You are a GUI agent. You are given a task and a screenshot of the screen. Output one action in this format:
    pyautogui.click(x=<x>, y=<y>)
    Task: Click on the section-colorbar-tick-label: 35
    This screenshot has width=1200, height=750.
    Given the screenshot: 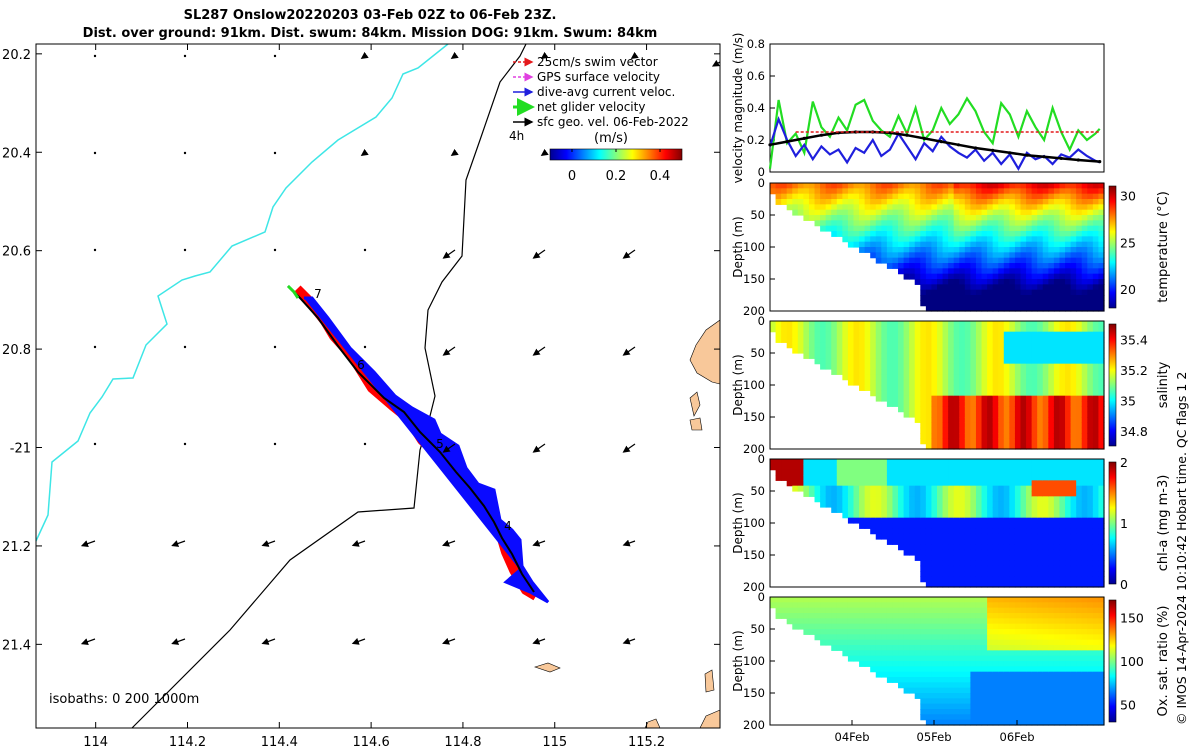 What is the action you would take?
    pyautogui.click(x=1128, y=400)
    